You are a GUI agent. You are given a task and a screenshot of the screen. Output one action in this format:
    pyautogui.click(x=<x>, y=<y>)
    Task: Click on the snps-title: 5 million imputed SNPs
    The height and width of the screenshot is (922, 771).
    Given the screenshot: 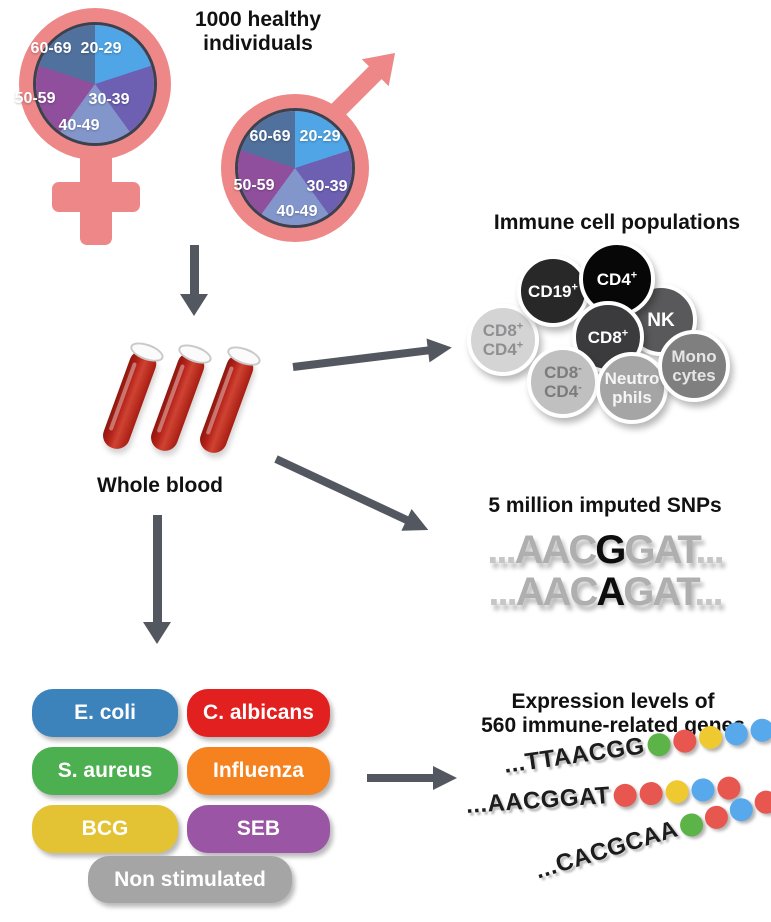 What is the action you would take?
    pyautogui.click(x=605, y=505)
    